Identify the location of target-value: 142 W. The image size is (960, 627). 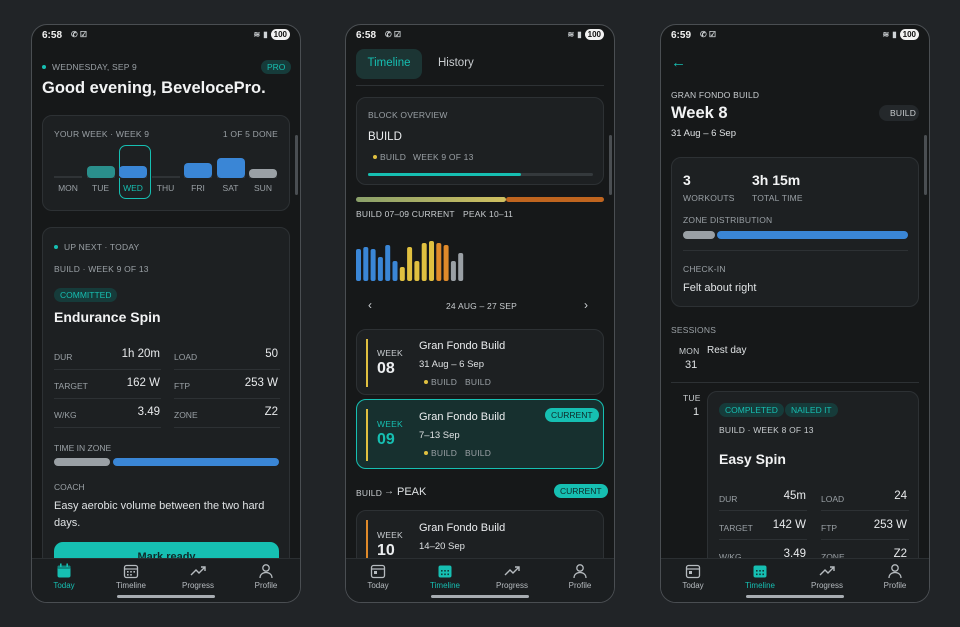
(789, 525).